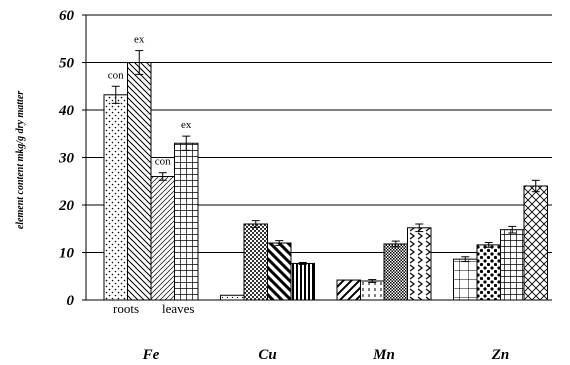 This screenshot has height=365, width=570. What do you see at coordinates (67, 16) in the screenshot?
I see `y-tick-label: 60` at bounding box center [67, 16].